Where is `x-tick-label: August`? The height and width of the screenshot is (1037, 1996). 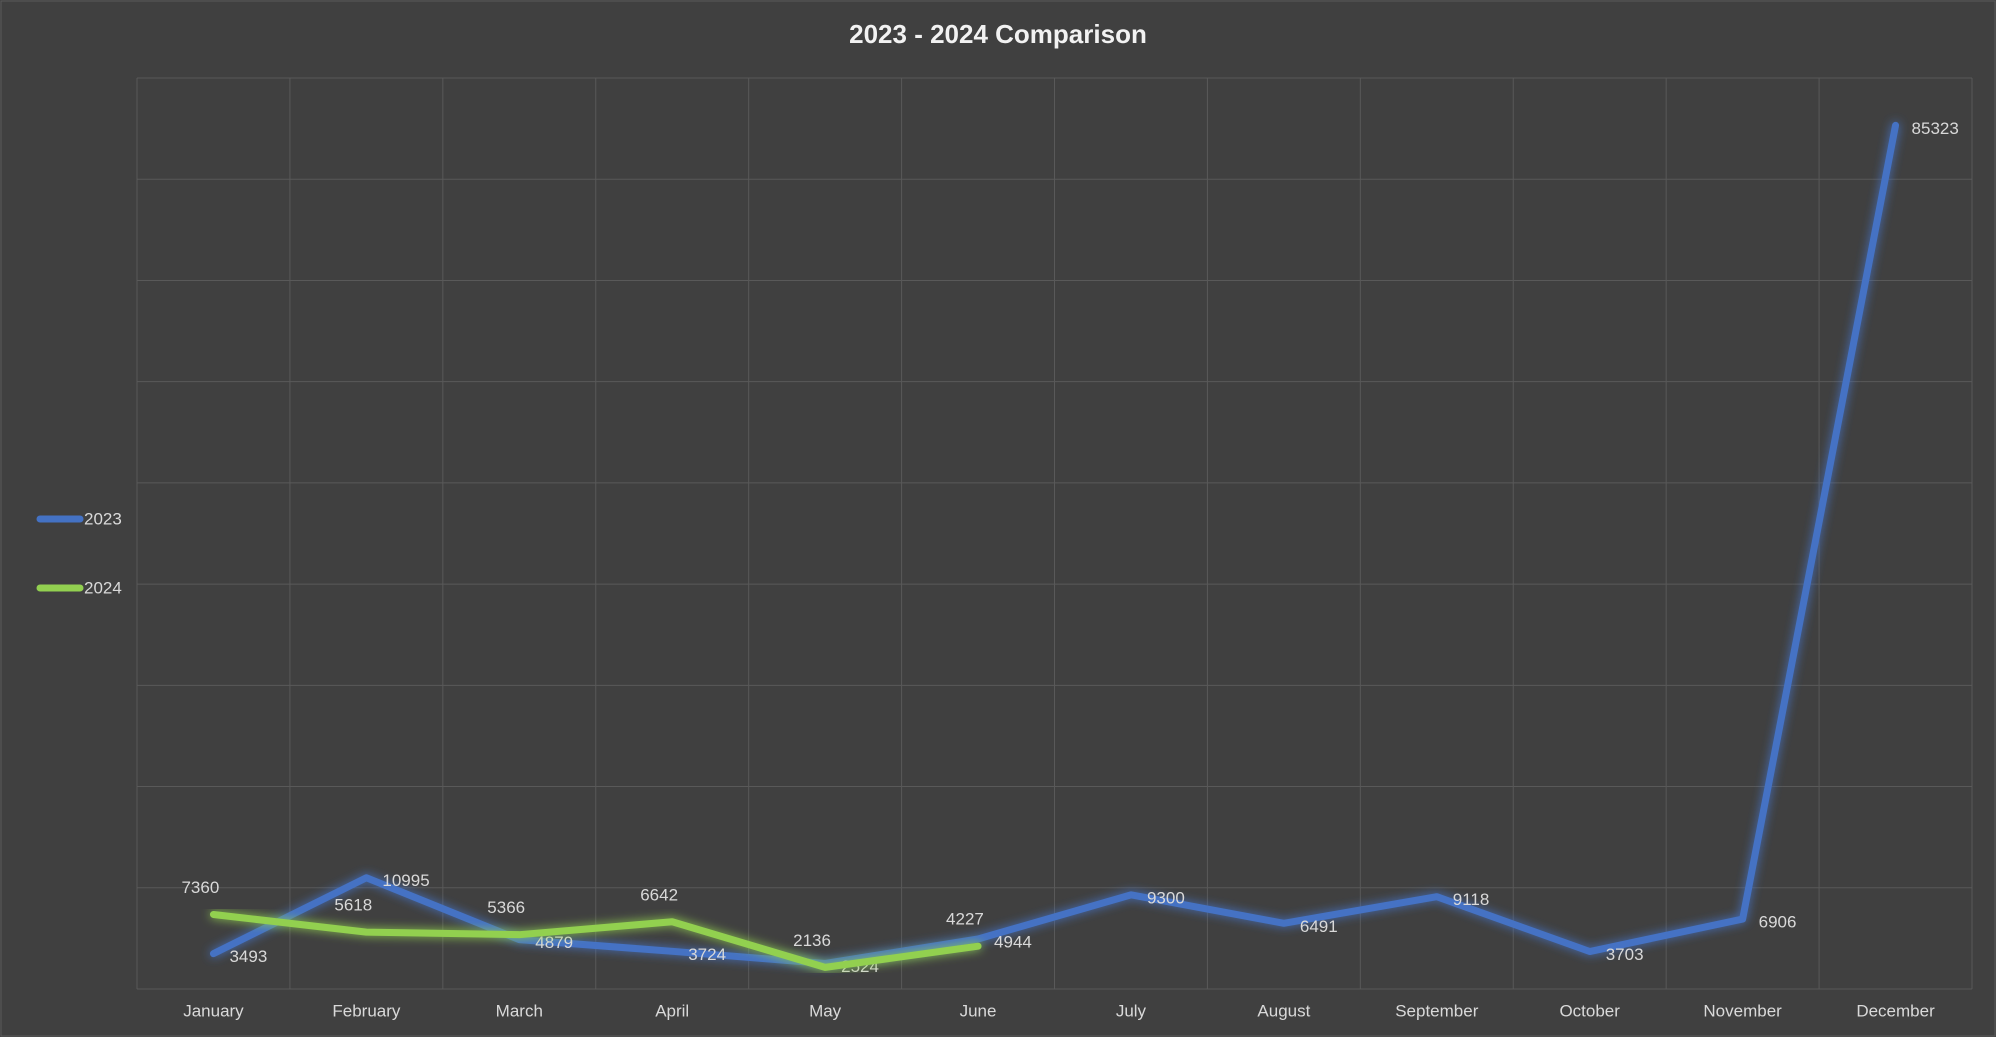 x-tick-label: August is located at coordinates (1283, 1010).